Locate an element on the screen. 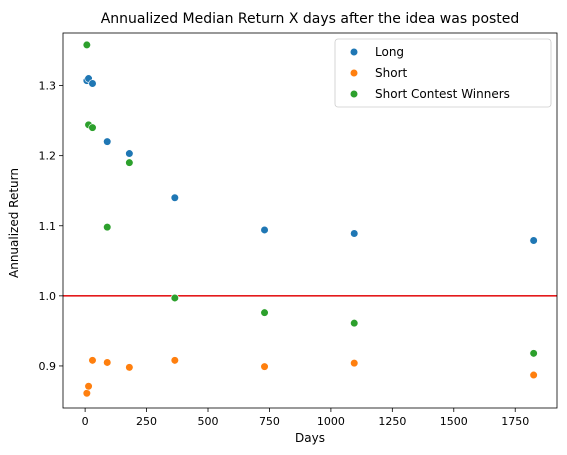 This screenshot has width=567, height=455. x-tick-label: 1750 is located at coordinates (515, 421).